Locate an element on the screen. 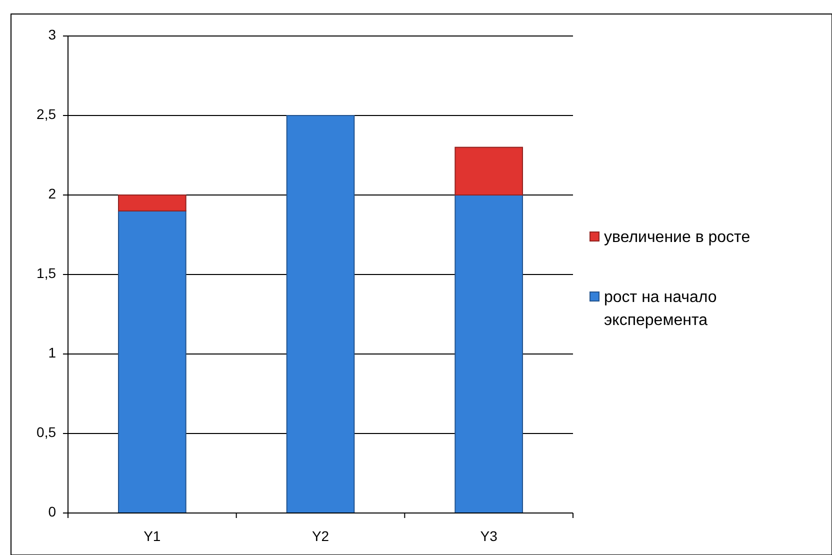  x-tick-label: Y3 is located at coordinates (489, 536).